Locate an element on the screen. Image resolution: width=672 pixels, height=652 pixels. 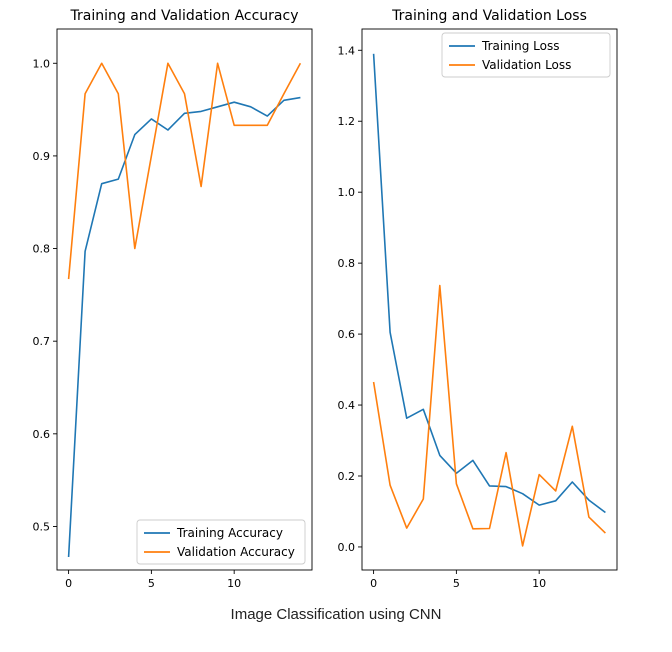
legend-label-validation: Validation Loss is located at coordinates (526, 65).